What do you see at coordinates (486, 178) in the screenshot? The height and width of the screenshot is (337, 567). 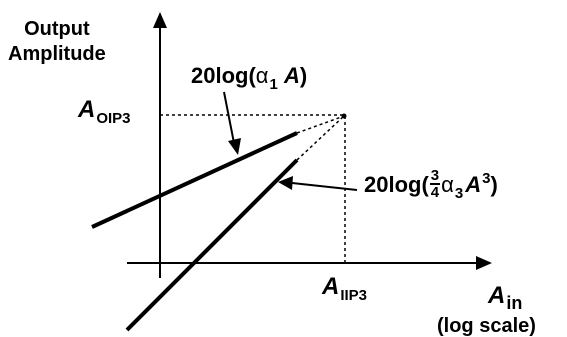 I see `cubic-term-exp: 3` at bounding box center [486, 178].